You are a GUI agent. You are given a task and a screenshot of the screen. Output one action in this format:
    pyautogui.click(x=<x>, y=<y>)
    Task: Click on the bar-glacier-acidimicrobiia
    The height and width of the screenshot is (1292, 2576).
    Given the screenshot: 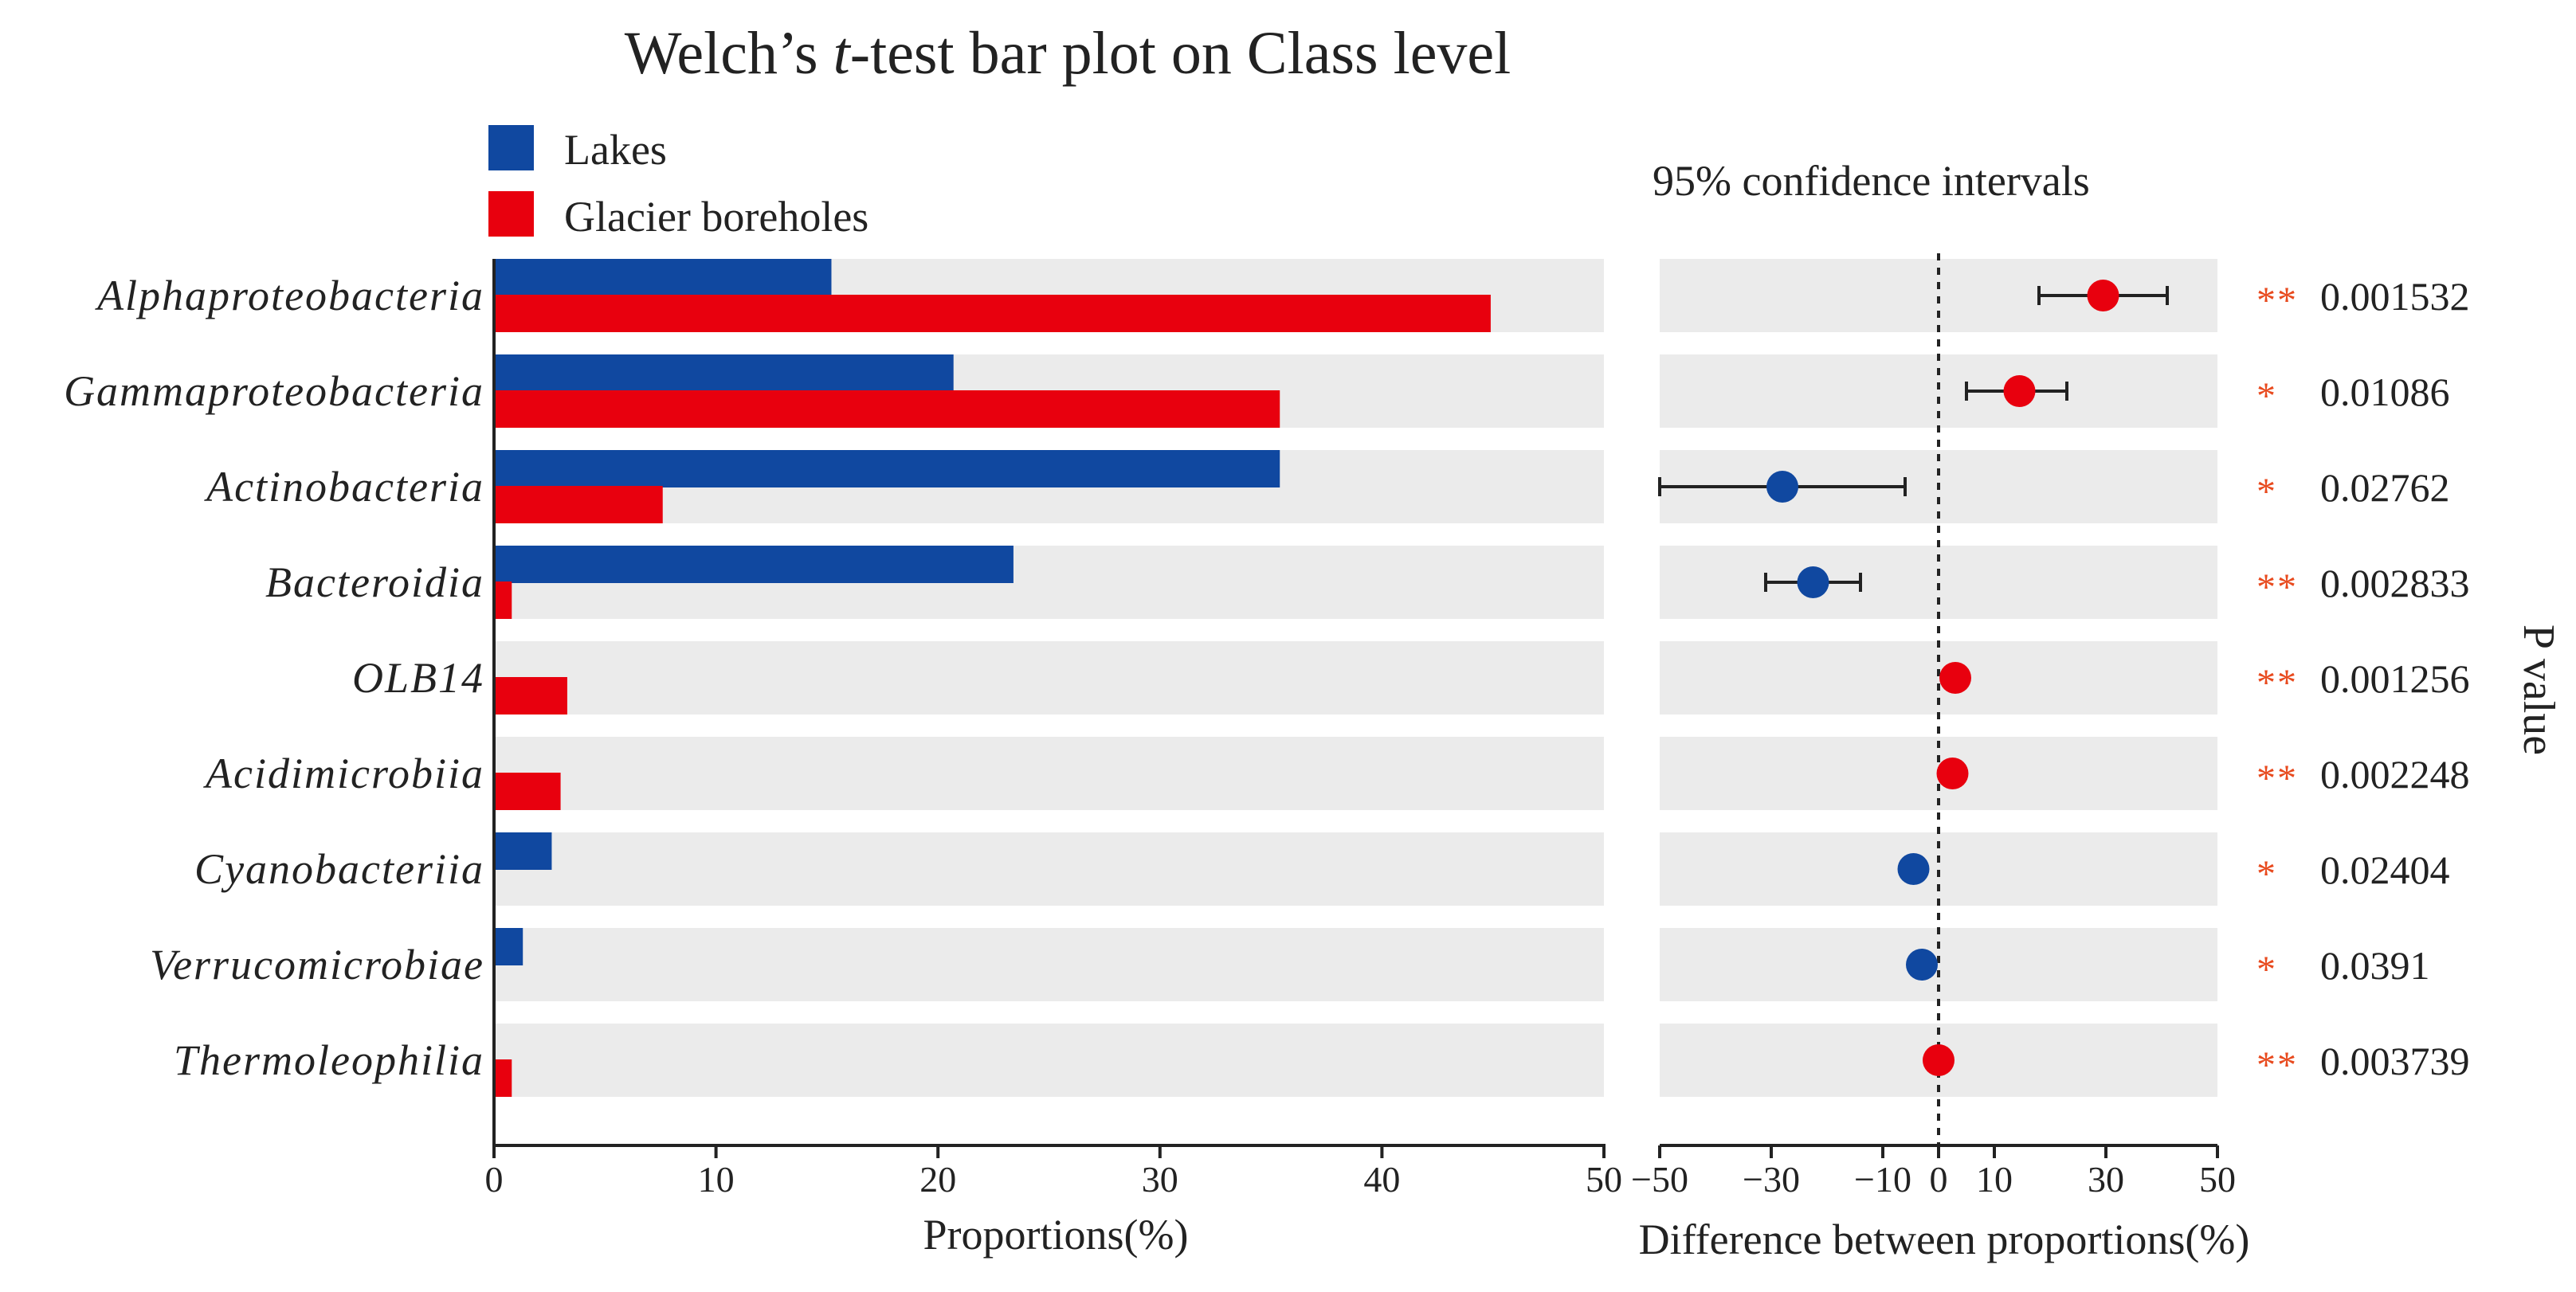 What is the action you would take?
    pyautogui.click(x=527, y=791)
    